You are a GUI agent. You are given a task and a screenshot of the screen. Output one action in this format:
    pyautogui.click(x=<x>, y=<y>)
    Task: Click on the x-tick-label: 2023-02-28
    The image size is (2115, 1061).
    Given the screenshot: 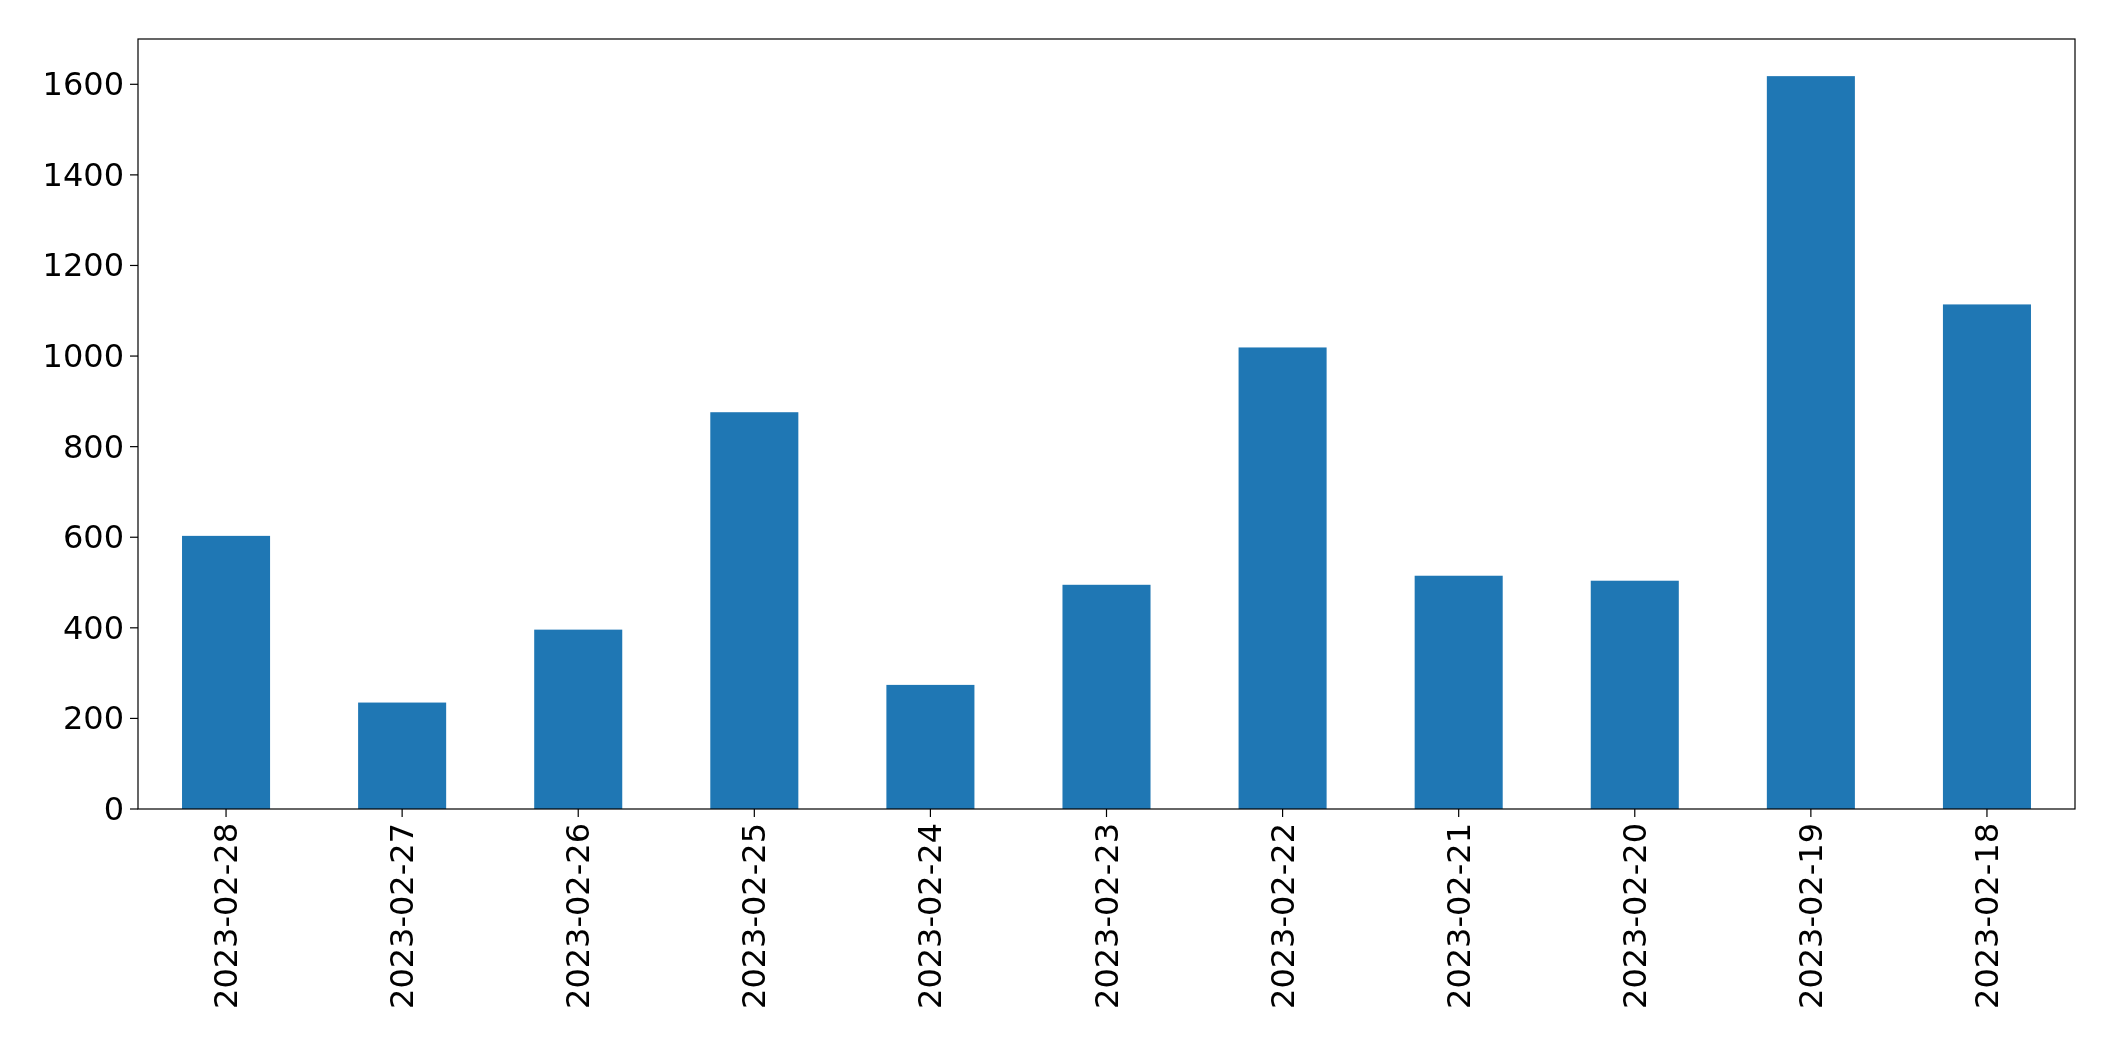 What is the action you would take?
    pyautogui.click(x=226, y=916)
    